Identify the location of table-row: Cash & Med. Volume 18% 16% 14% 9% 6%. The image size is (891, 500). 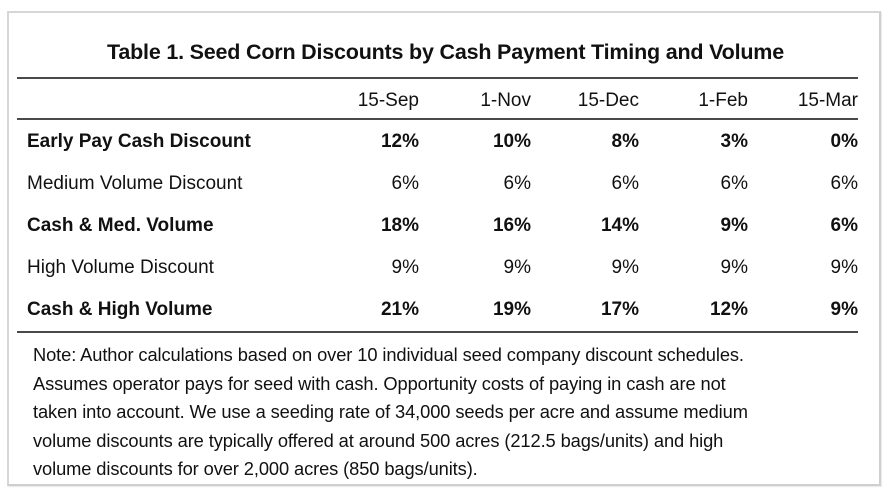
(437, 226).